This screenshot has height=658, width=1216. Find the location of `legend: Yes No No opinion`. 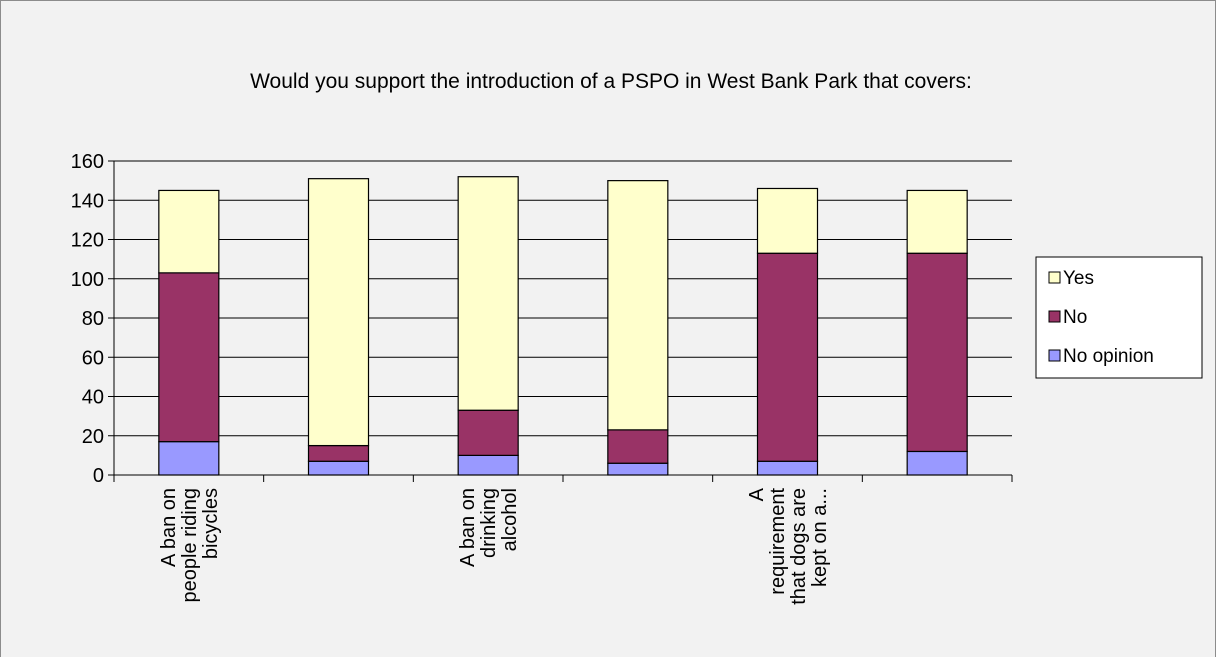

legend: Yes No No opinion is located at coordinates (1119, 317).